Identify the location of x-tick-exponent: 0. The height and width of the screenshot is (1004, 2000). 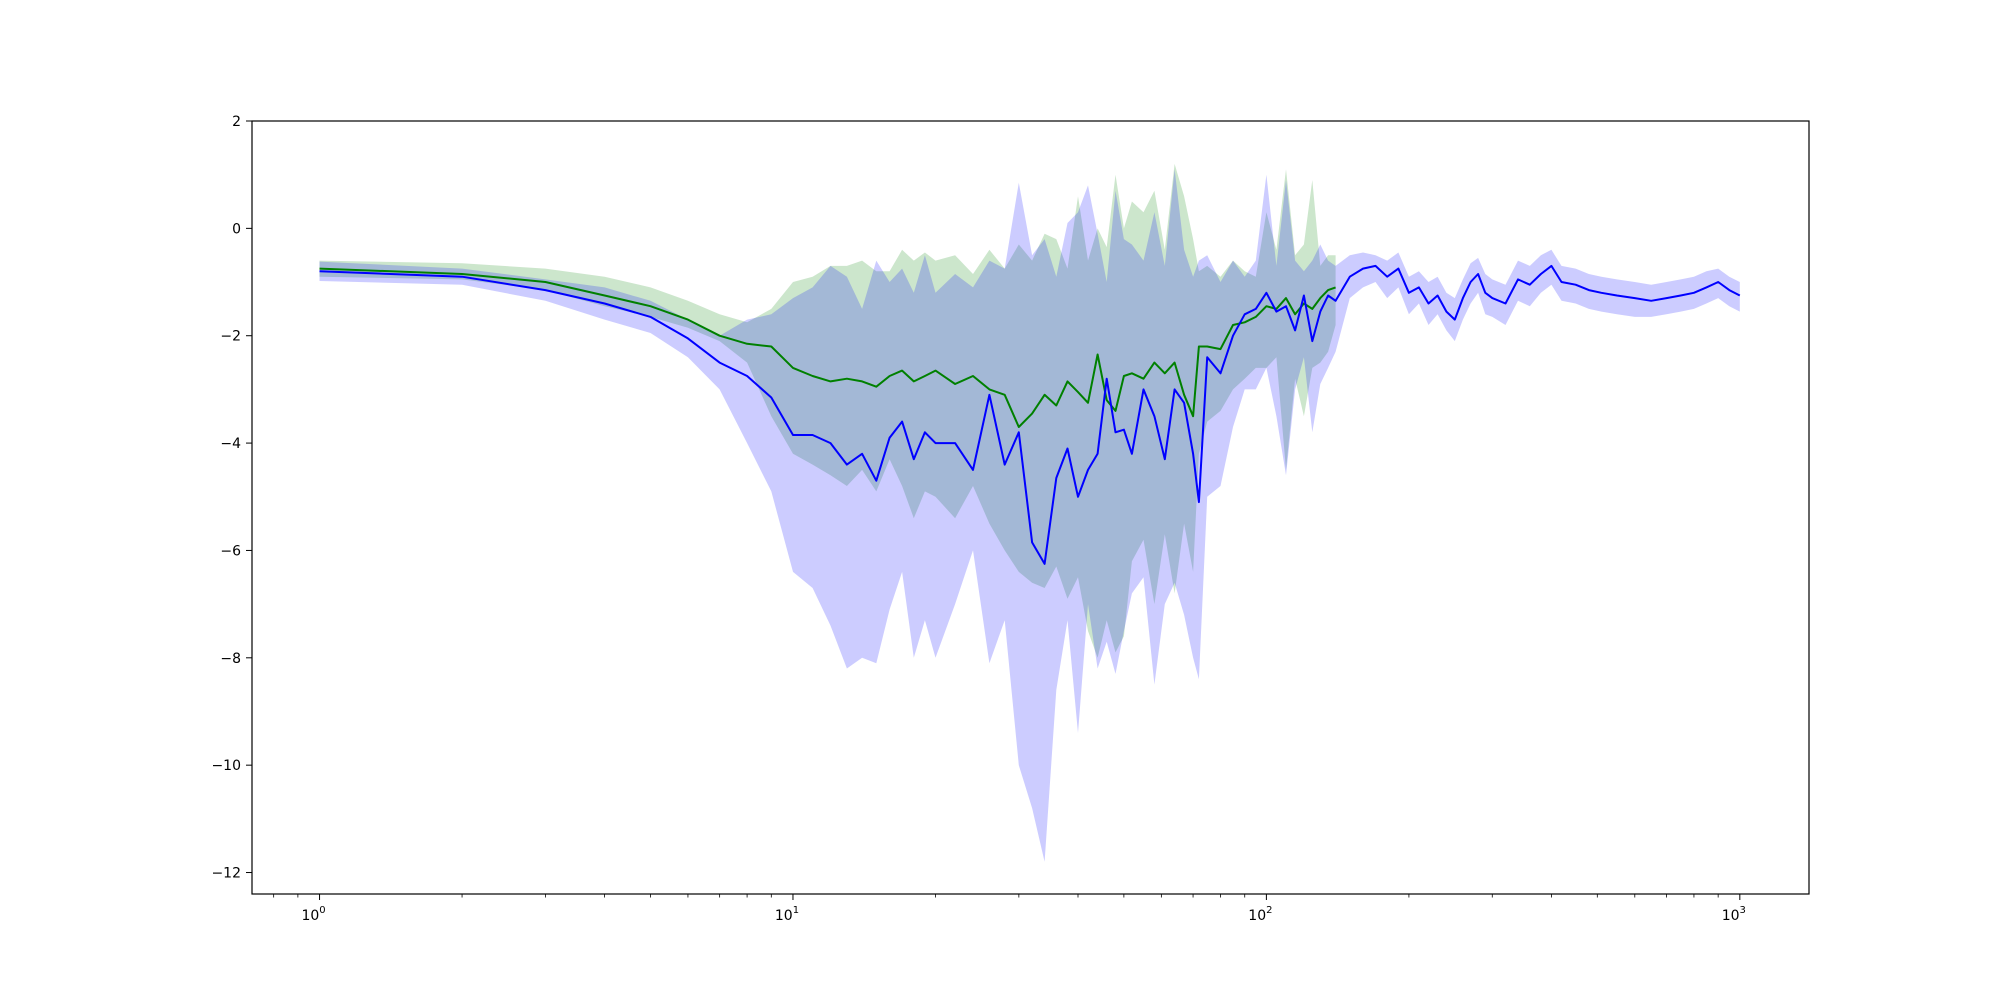
(322, 910).